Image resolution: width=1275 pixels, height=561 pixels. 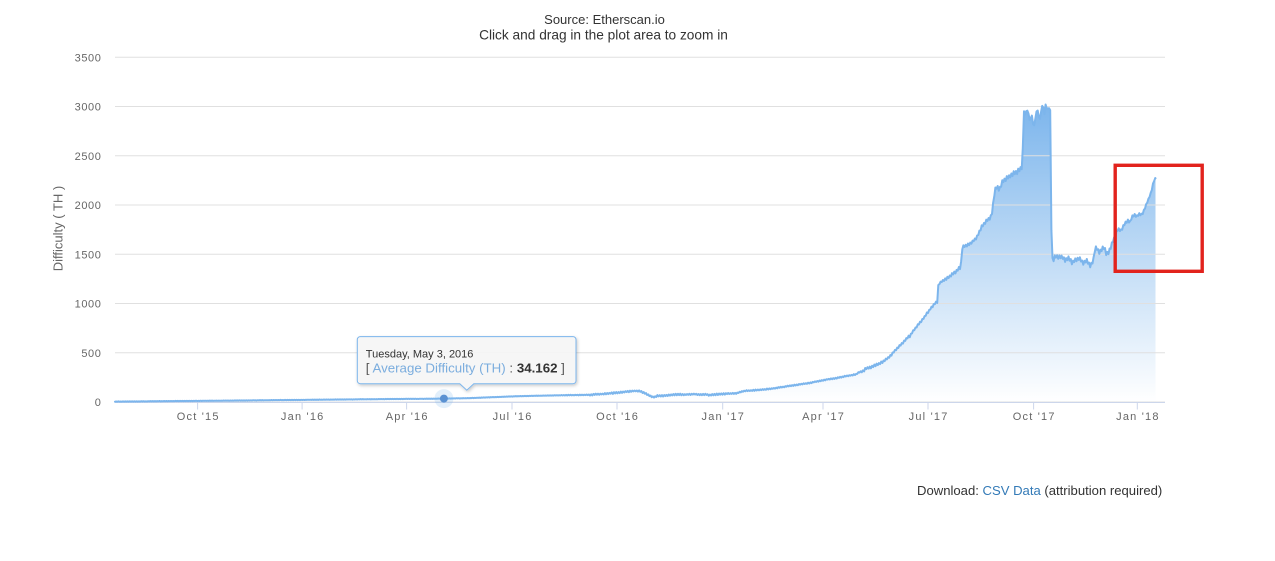 What do you see at coordinates (88, 206) in the screenshot?
I see `svg-text: 2000` at bounding box center [88, 206].